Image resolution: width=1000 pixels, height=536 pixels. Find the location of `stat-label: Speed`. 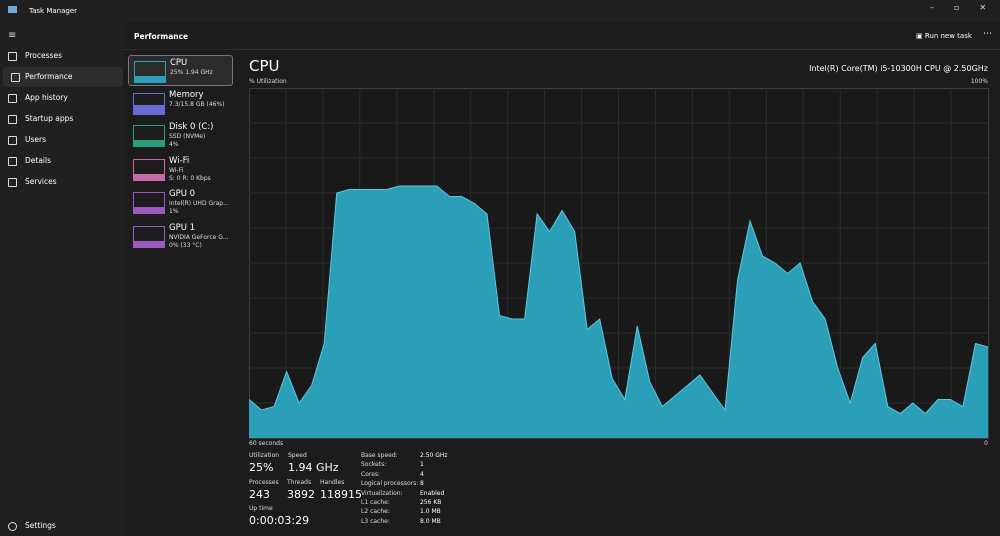

stat-label: Speed is located at coordinates (297, 455).